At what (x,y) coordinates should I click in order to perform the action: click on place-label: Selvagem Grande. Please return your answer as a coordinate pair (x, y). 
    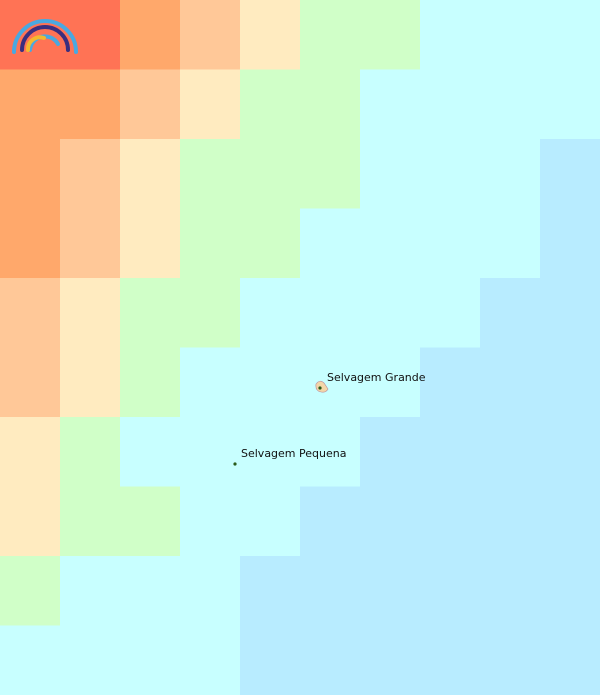
    Looking at the image, I should click on (376, 377).